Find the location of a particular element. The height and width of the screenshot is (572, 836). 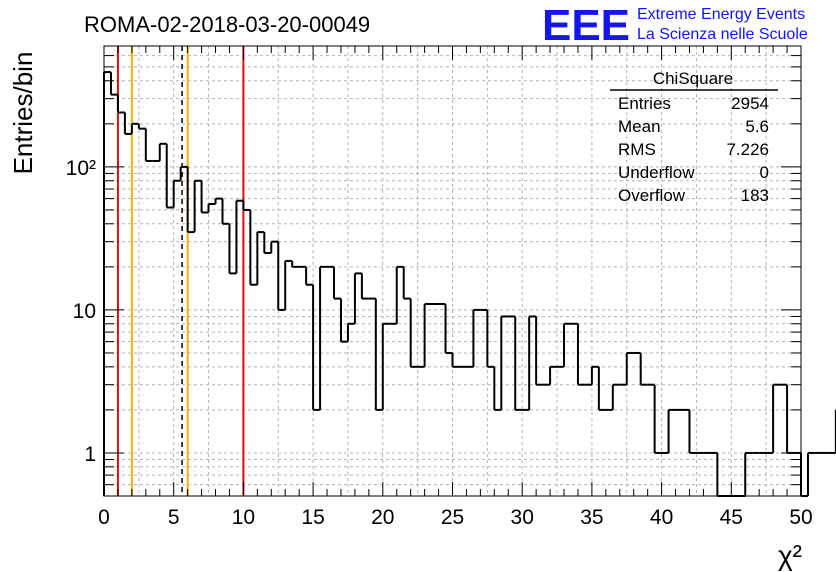

x-tick-label: 30 is located at coordinates (522, 517).